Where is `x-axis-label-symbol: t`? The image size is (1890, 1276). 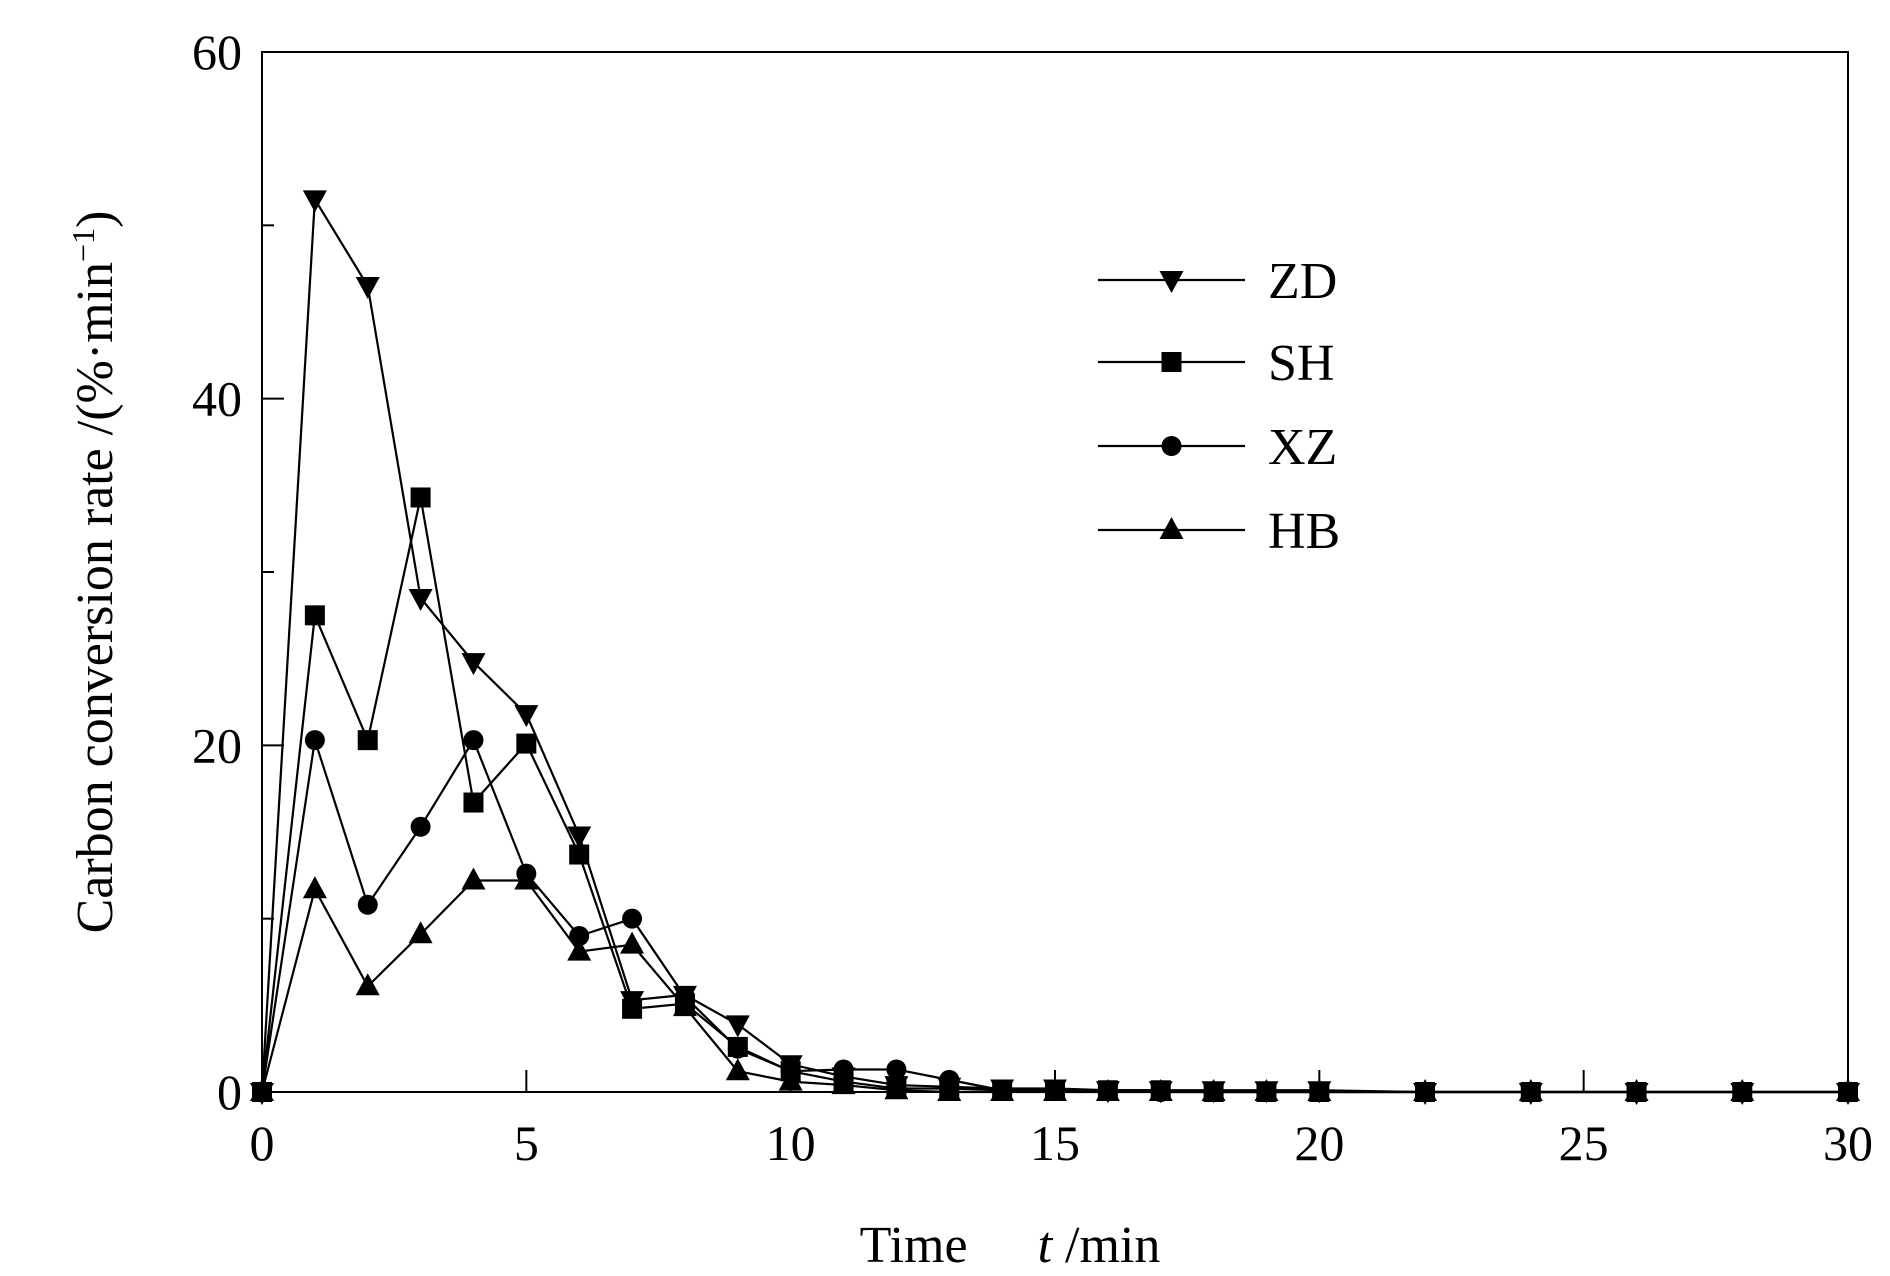
x-axis-label-symbol: t is located at coordinates (1046, 1245).